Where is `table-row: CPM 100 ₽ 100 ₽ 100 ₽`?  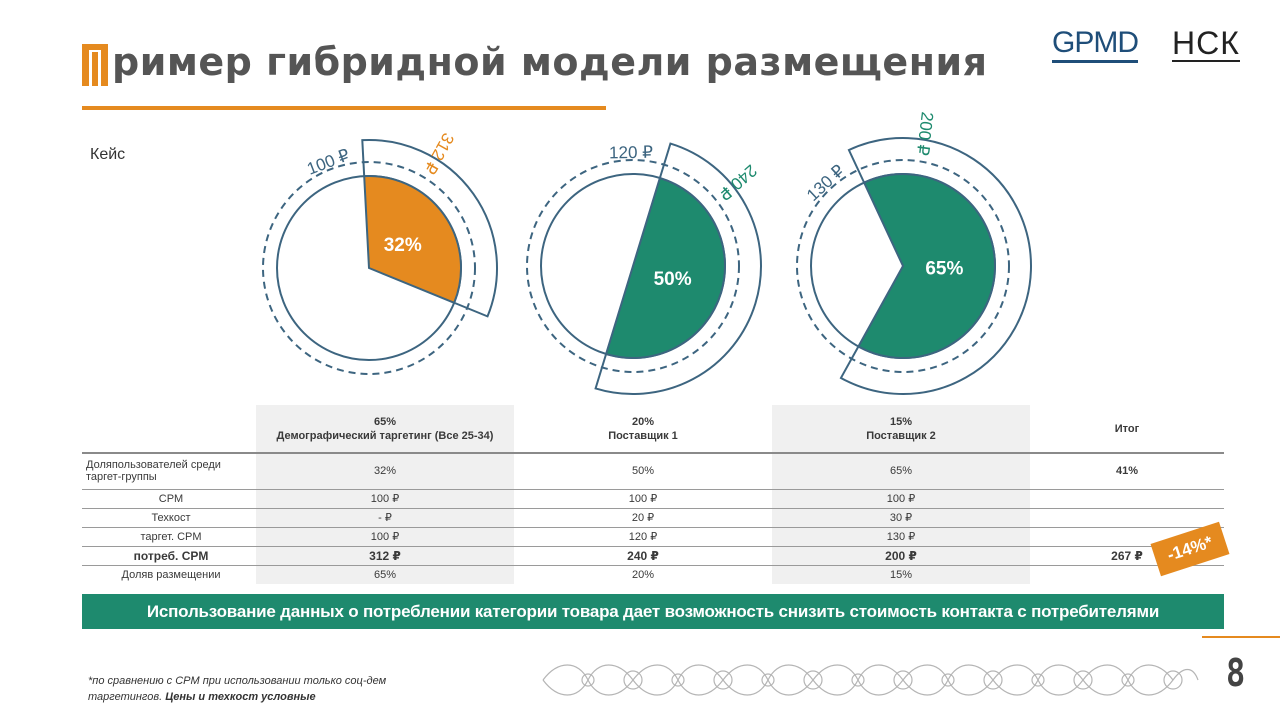
table-row: CPM 100 ₽ 100 ₽ 100 ₽ is located at coordinates (653, 498).